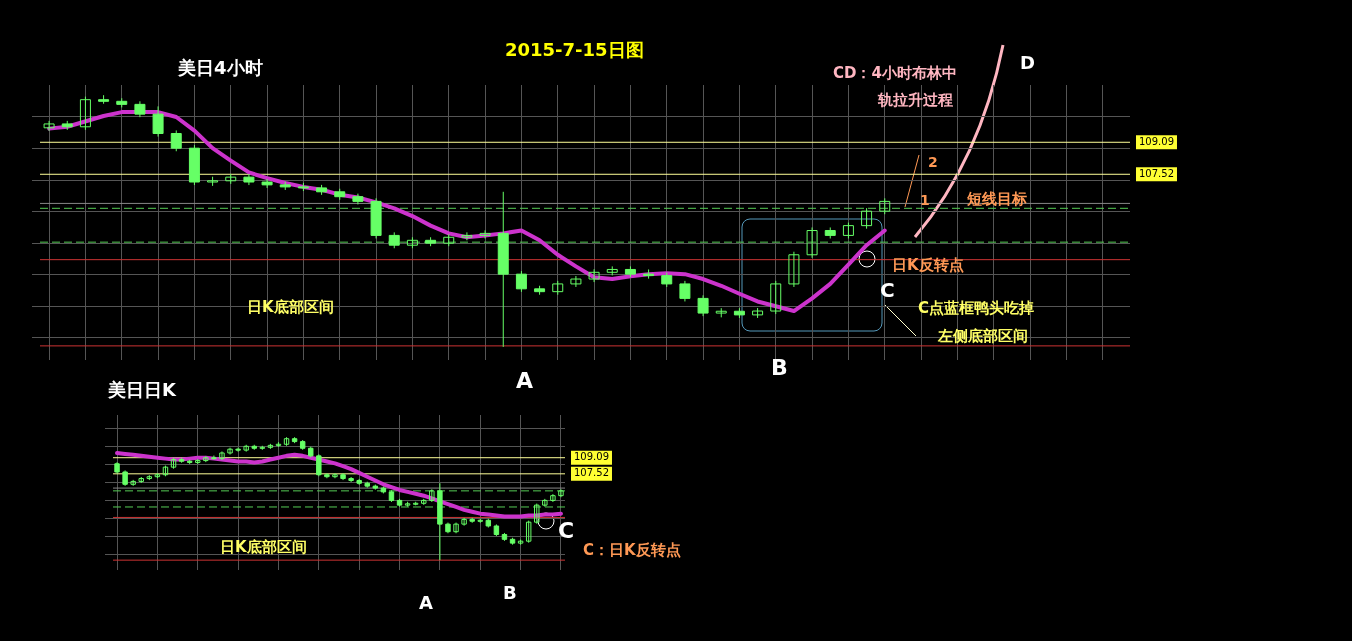  I want to click on annotation: 左侧底部区间, so click(983, 336).